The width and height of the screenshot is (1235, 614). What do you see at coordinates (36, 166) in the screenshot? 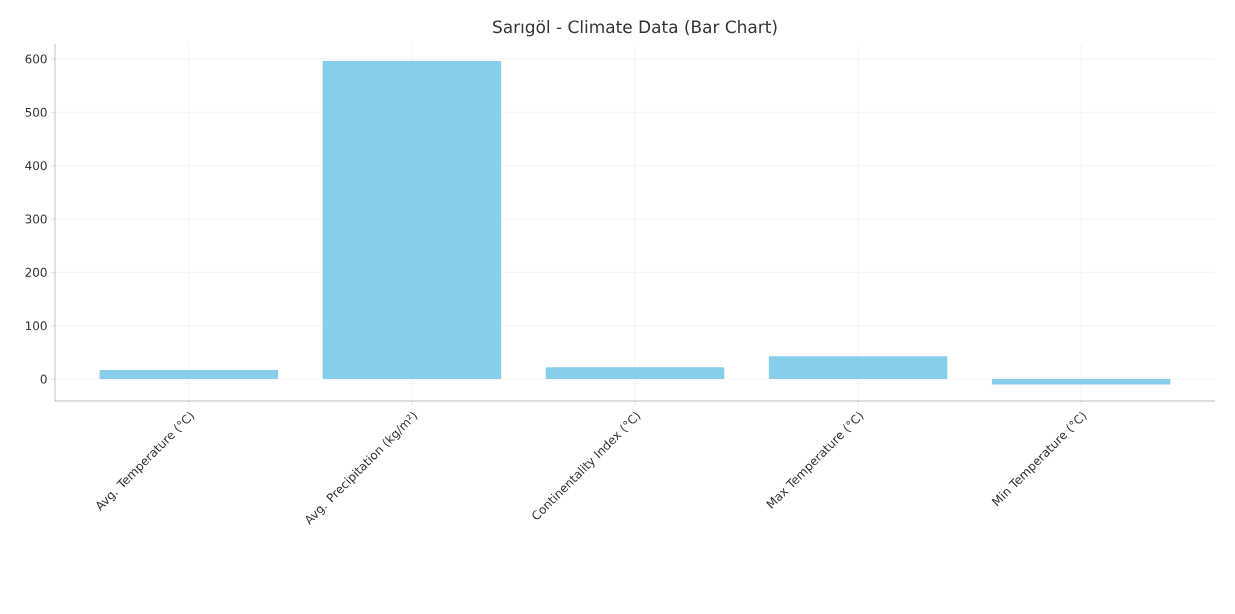
I see `y-tick-label: 400` at bounding box center [36, 166].